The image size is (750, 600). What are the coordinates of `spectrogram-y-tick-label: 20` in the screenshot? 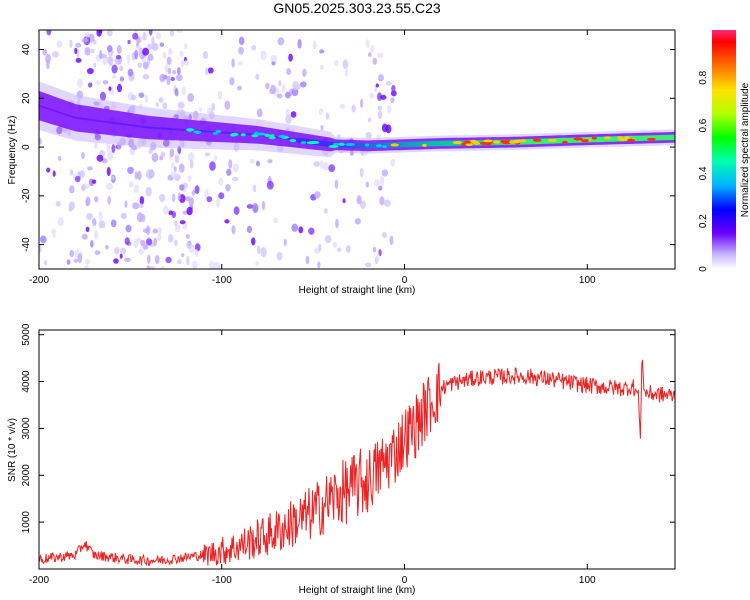 It's located at (26, 98).